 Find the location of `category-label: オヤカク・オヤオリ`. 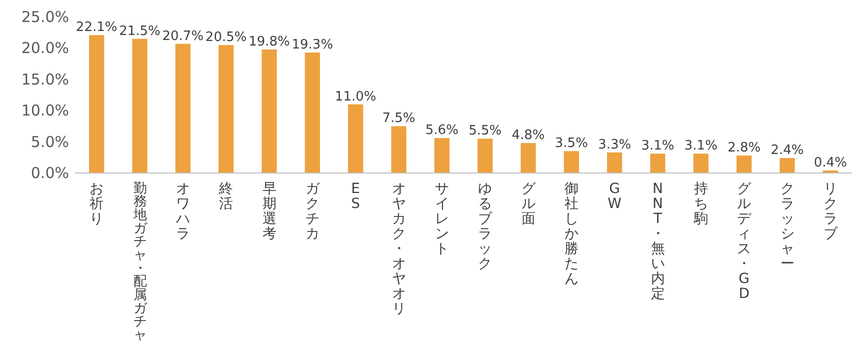

category-label: オヤカク・オヤオリ is located at coordinates (399, 249).